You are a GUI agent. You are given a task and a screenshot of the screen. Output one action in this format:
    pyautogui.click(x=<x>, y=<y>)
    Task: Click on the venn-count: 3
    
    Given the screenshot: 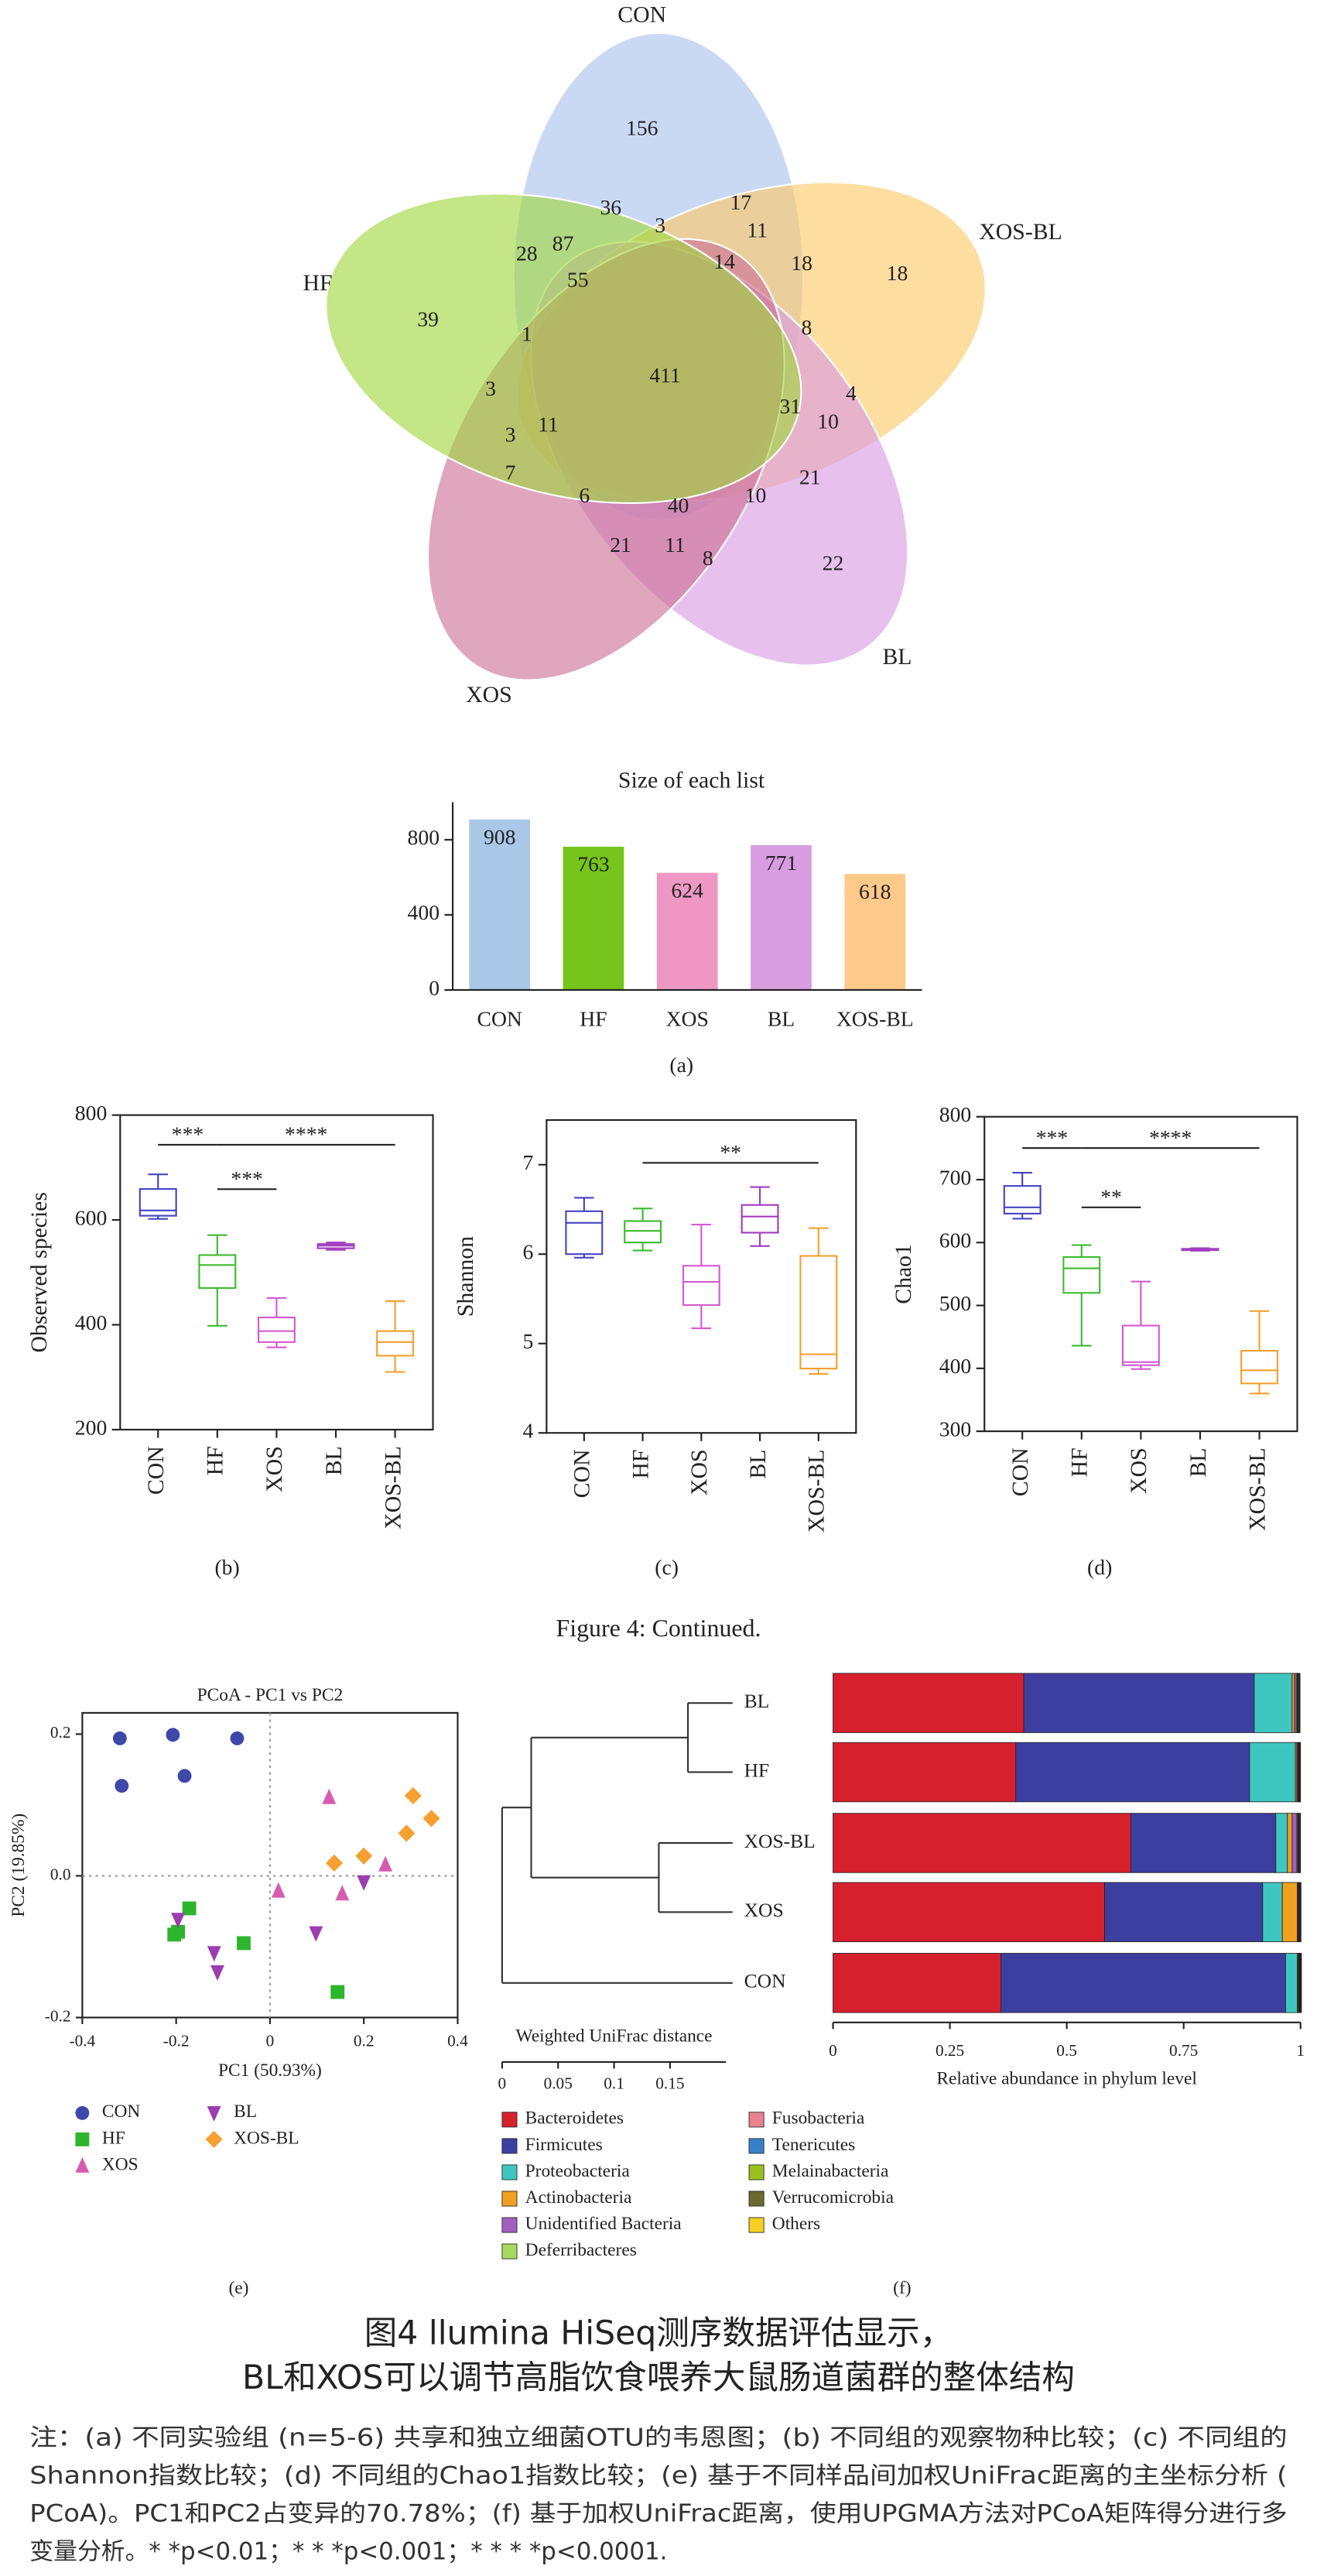 What is the action you would take?
    pyautogui.click(x=510, y=434)
    